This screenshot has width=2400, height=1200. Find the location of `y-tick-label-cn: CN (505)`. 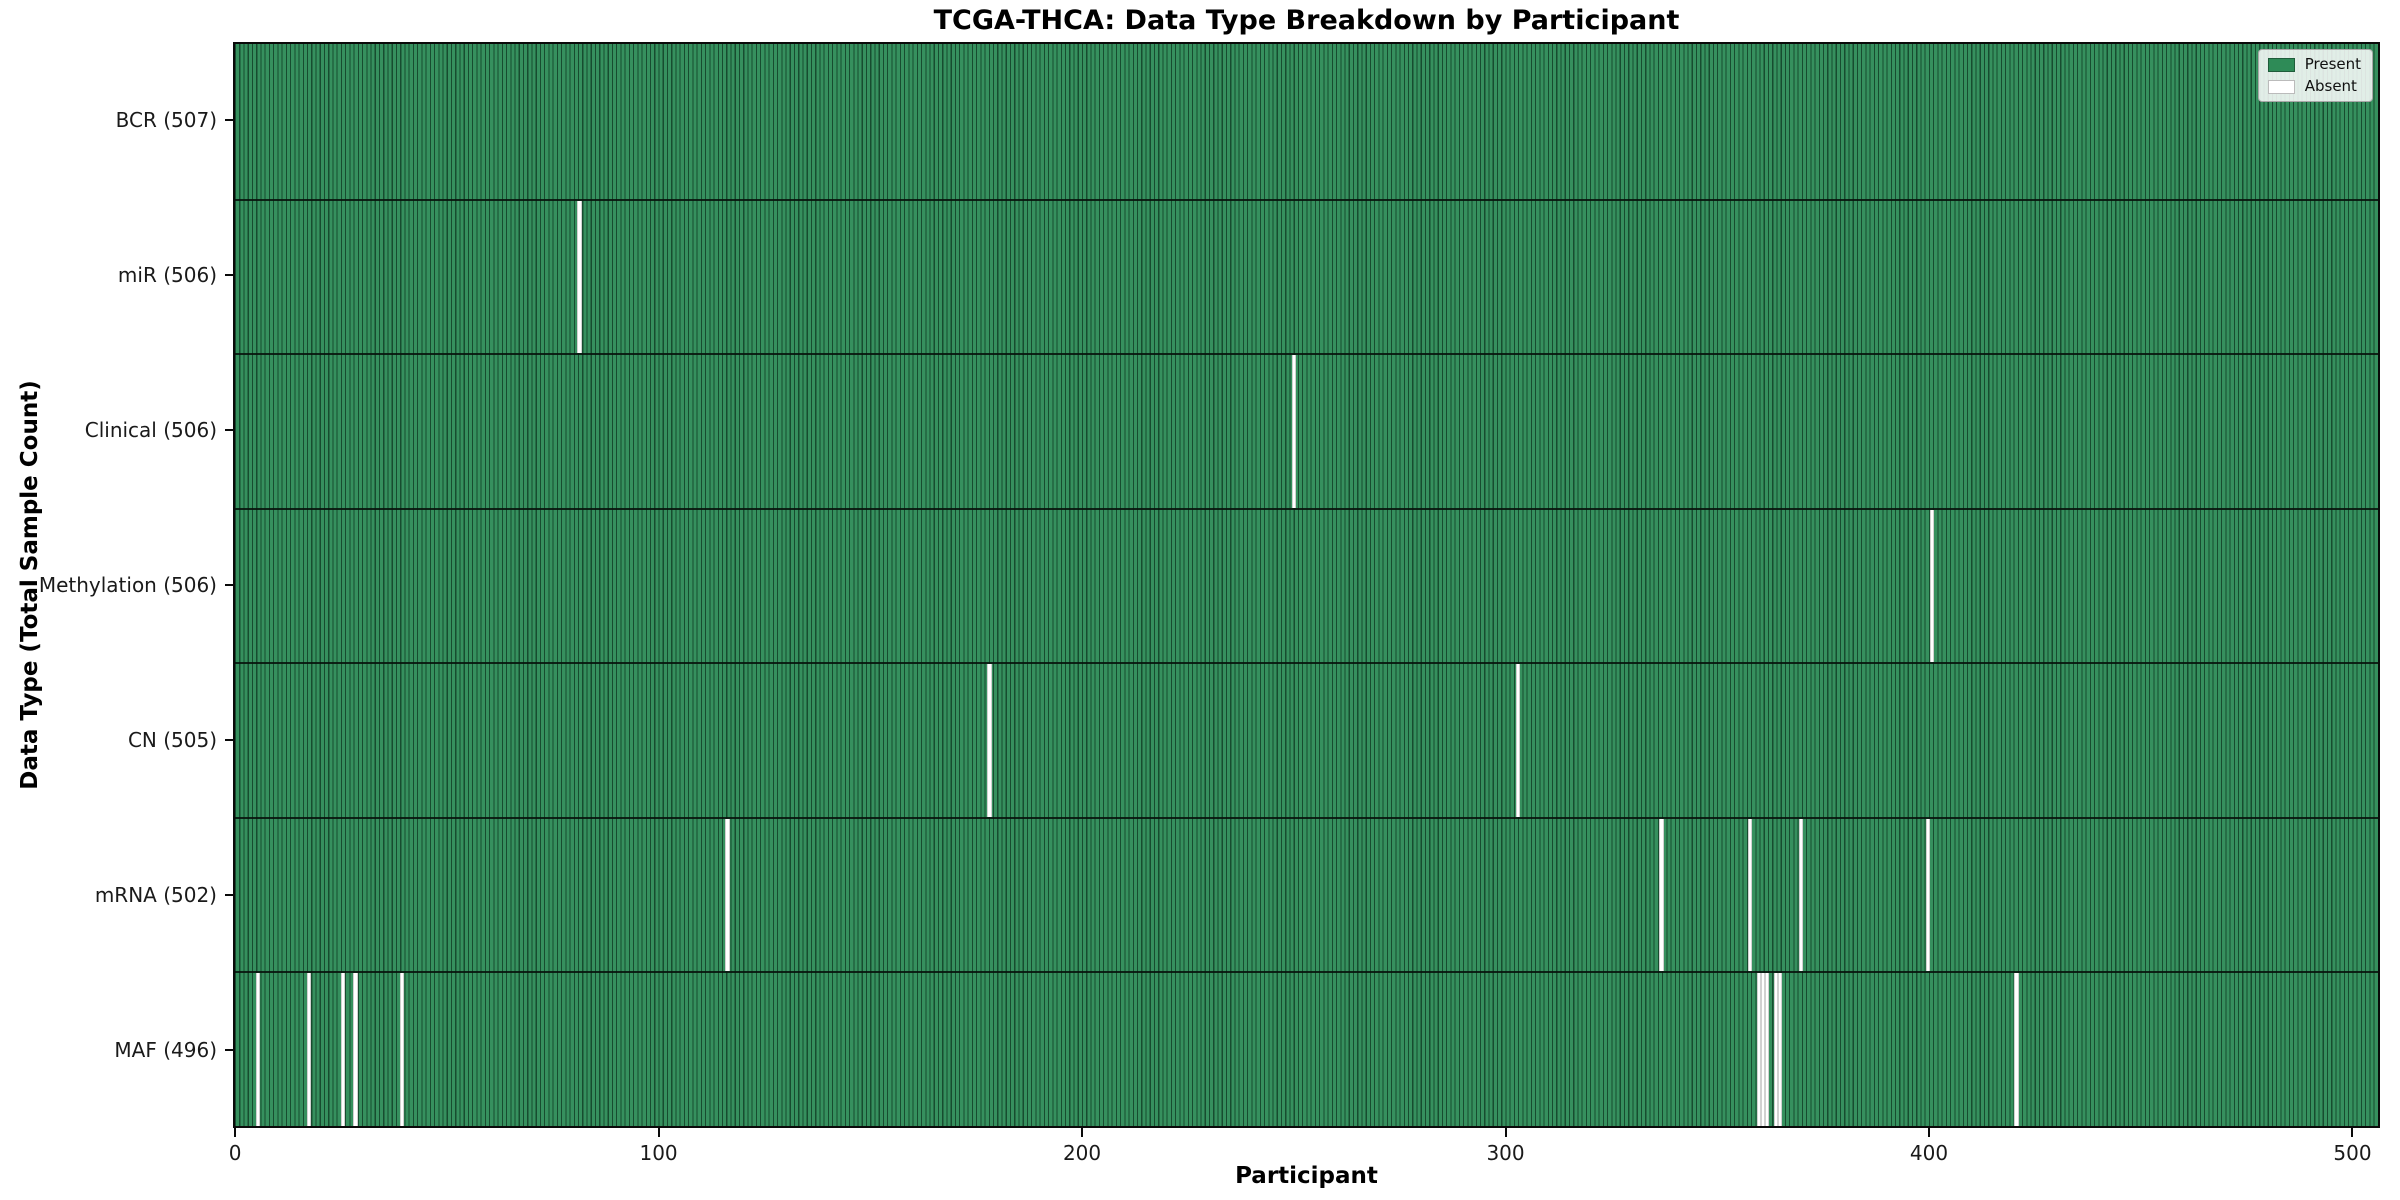

y-tick-label-cn: CN (505) is located at coordinates (172, 740).